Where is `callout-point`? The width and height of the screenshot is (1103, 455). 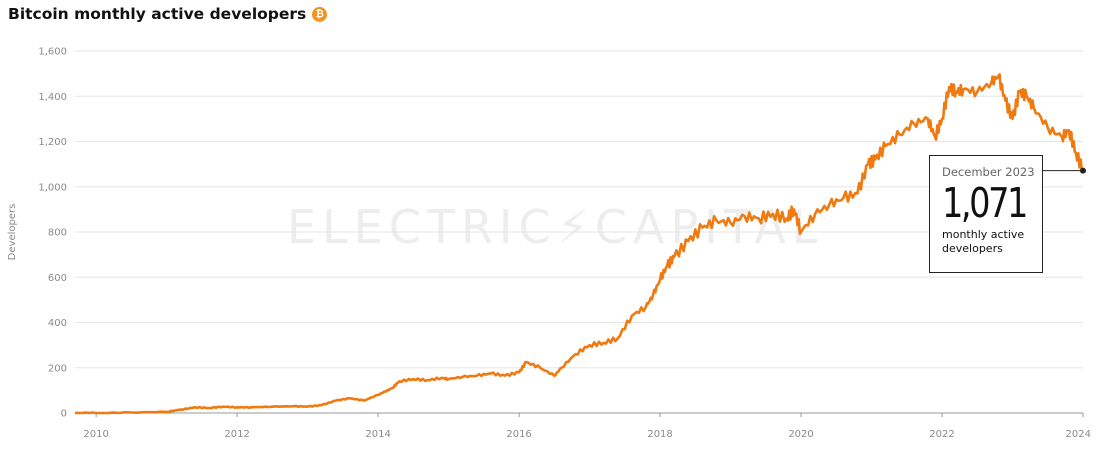
callout-point is located at coordinates (1083, 170).